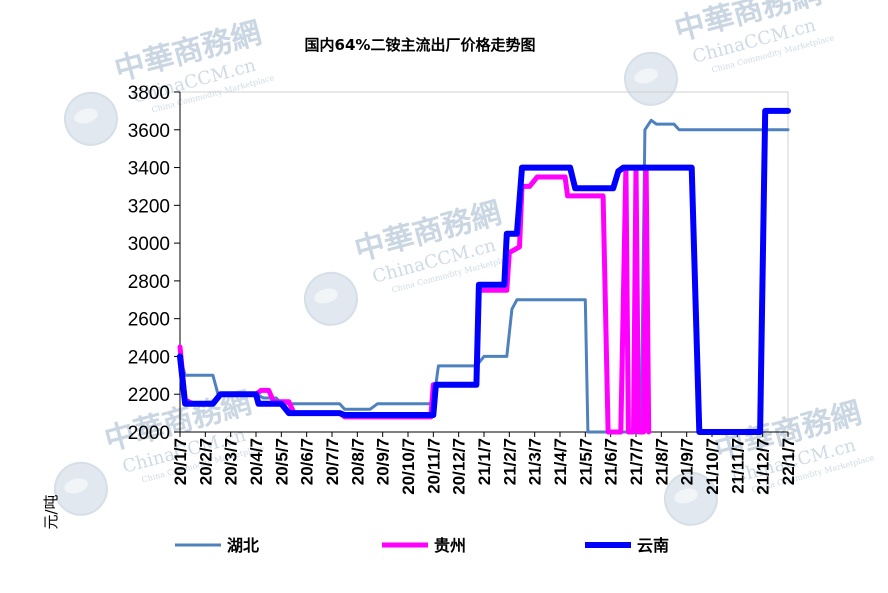 This screenshot has height=593, width=888. I want to click on x-tick-label: 20/8/7, so click(357, 461).